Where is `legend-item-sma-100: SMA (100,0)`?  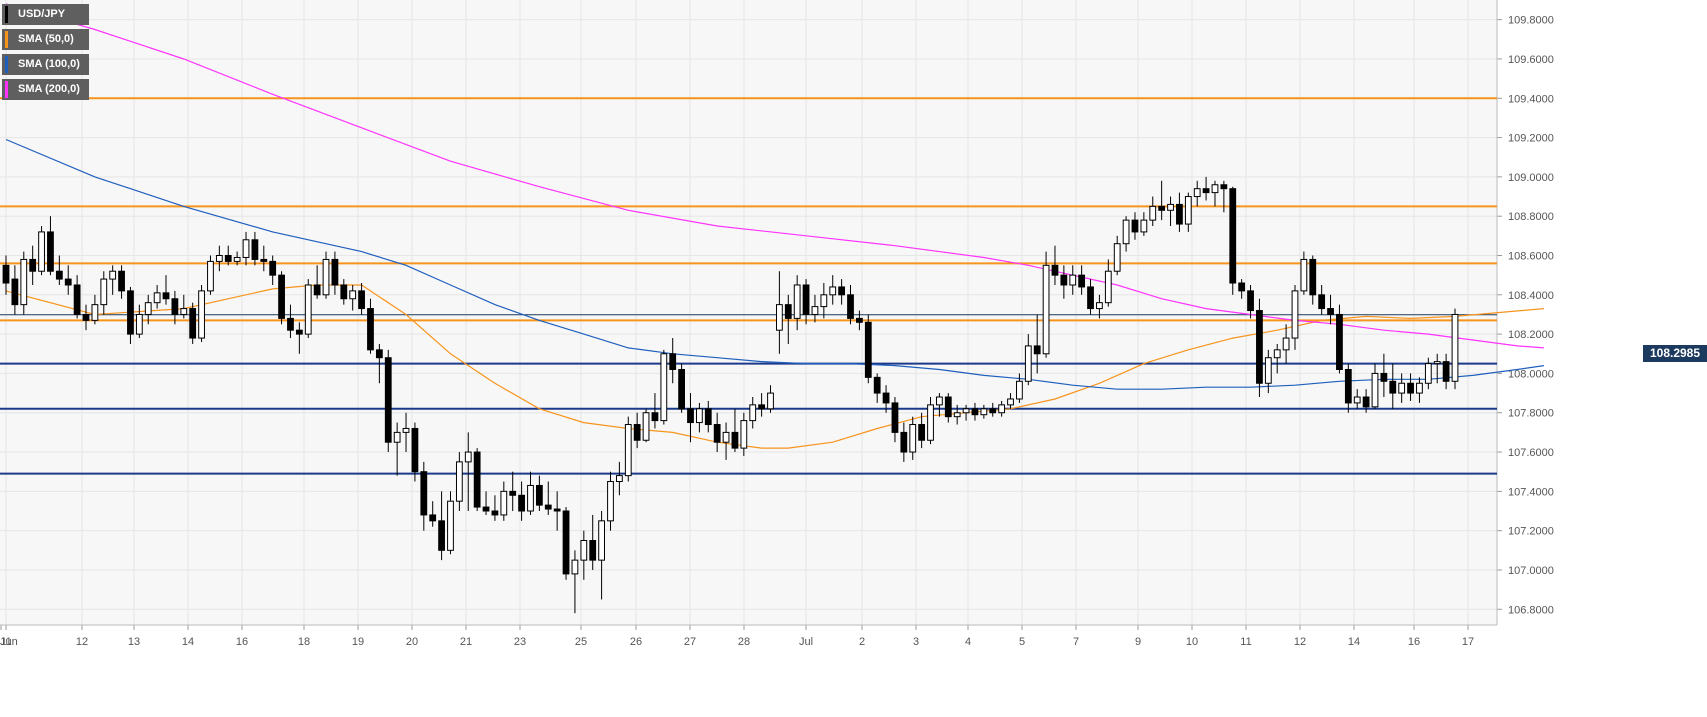 legend-item-sma-100: SMA (100,0) is located at coordinates (45, 64).